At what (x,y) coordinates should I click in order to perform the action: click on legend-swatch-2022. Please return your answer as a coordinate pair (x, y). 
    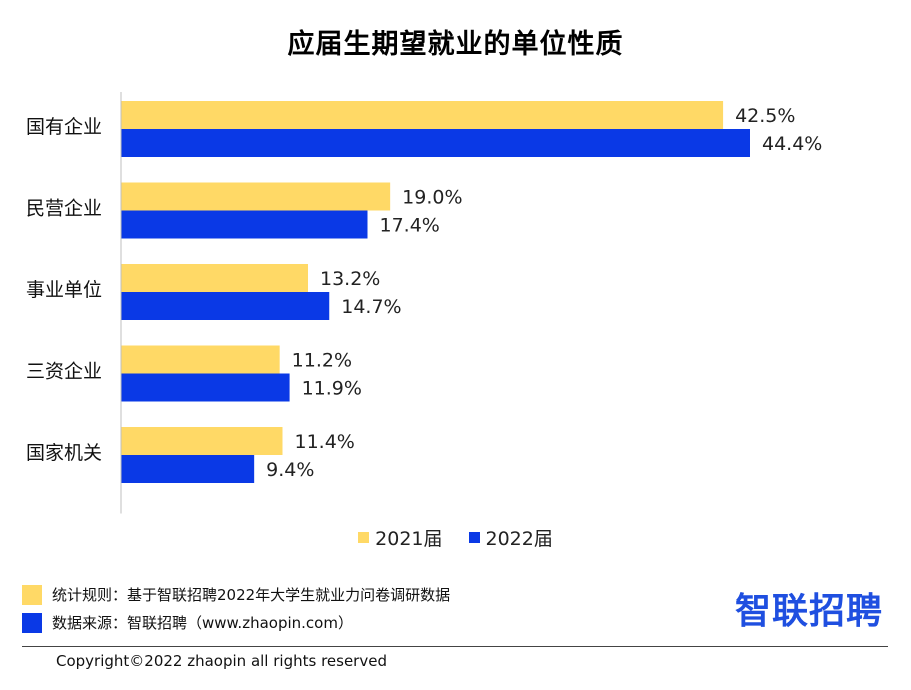
    Looking at the image, I should click on (474, 537).